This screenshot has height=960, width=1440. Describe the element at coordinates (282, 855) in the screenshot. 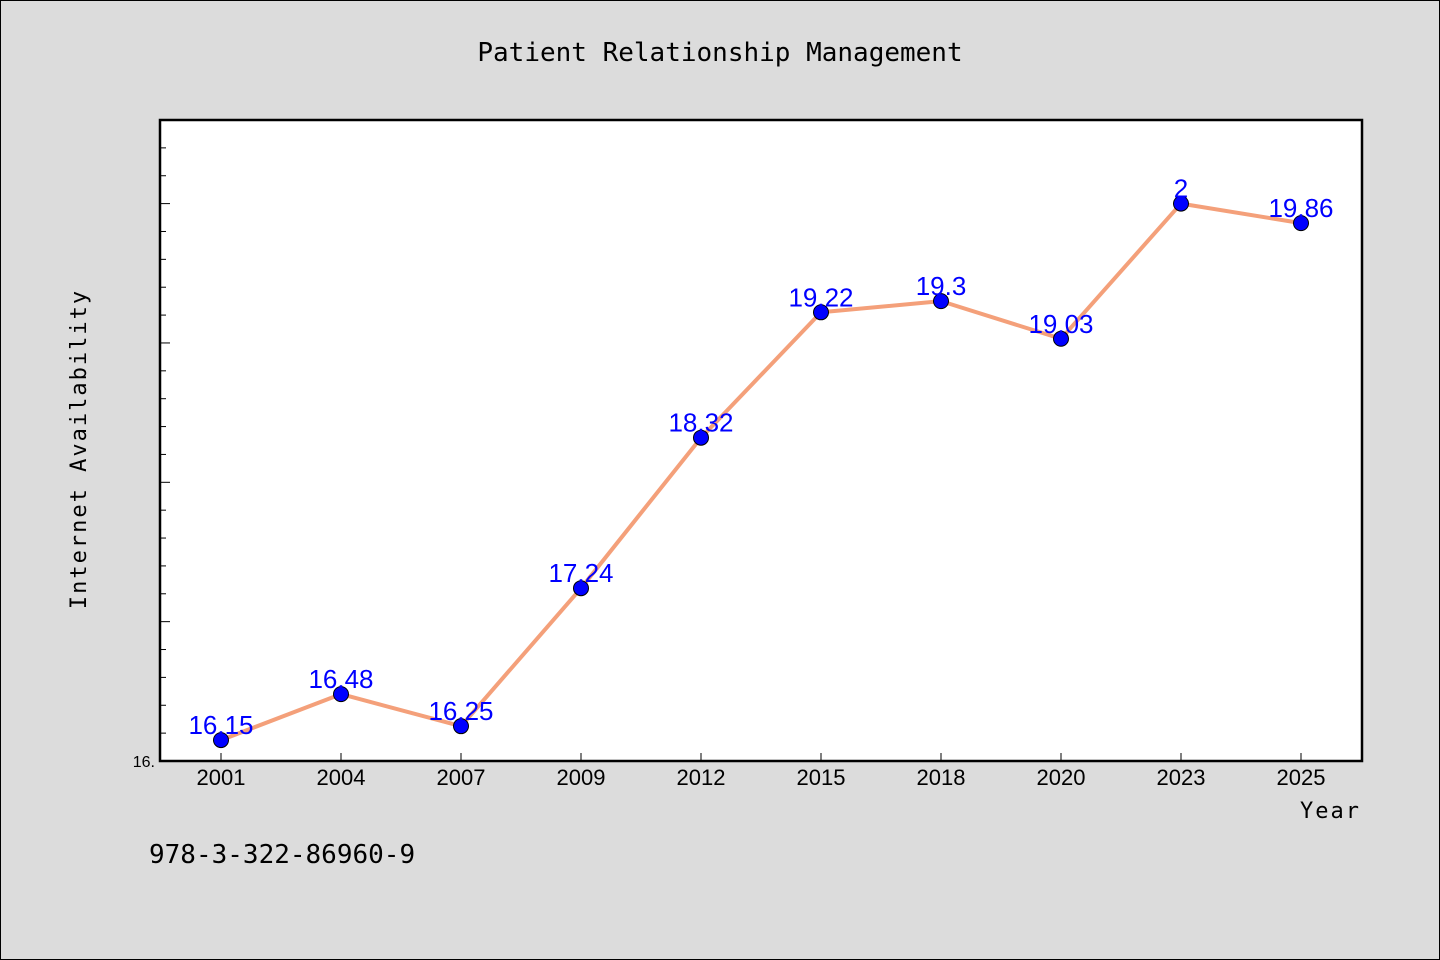

I see `footnote: 978-3-322-86960-9` at that location.